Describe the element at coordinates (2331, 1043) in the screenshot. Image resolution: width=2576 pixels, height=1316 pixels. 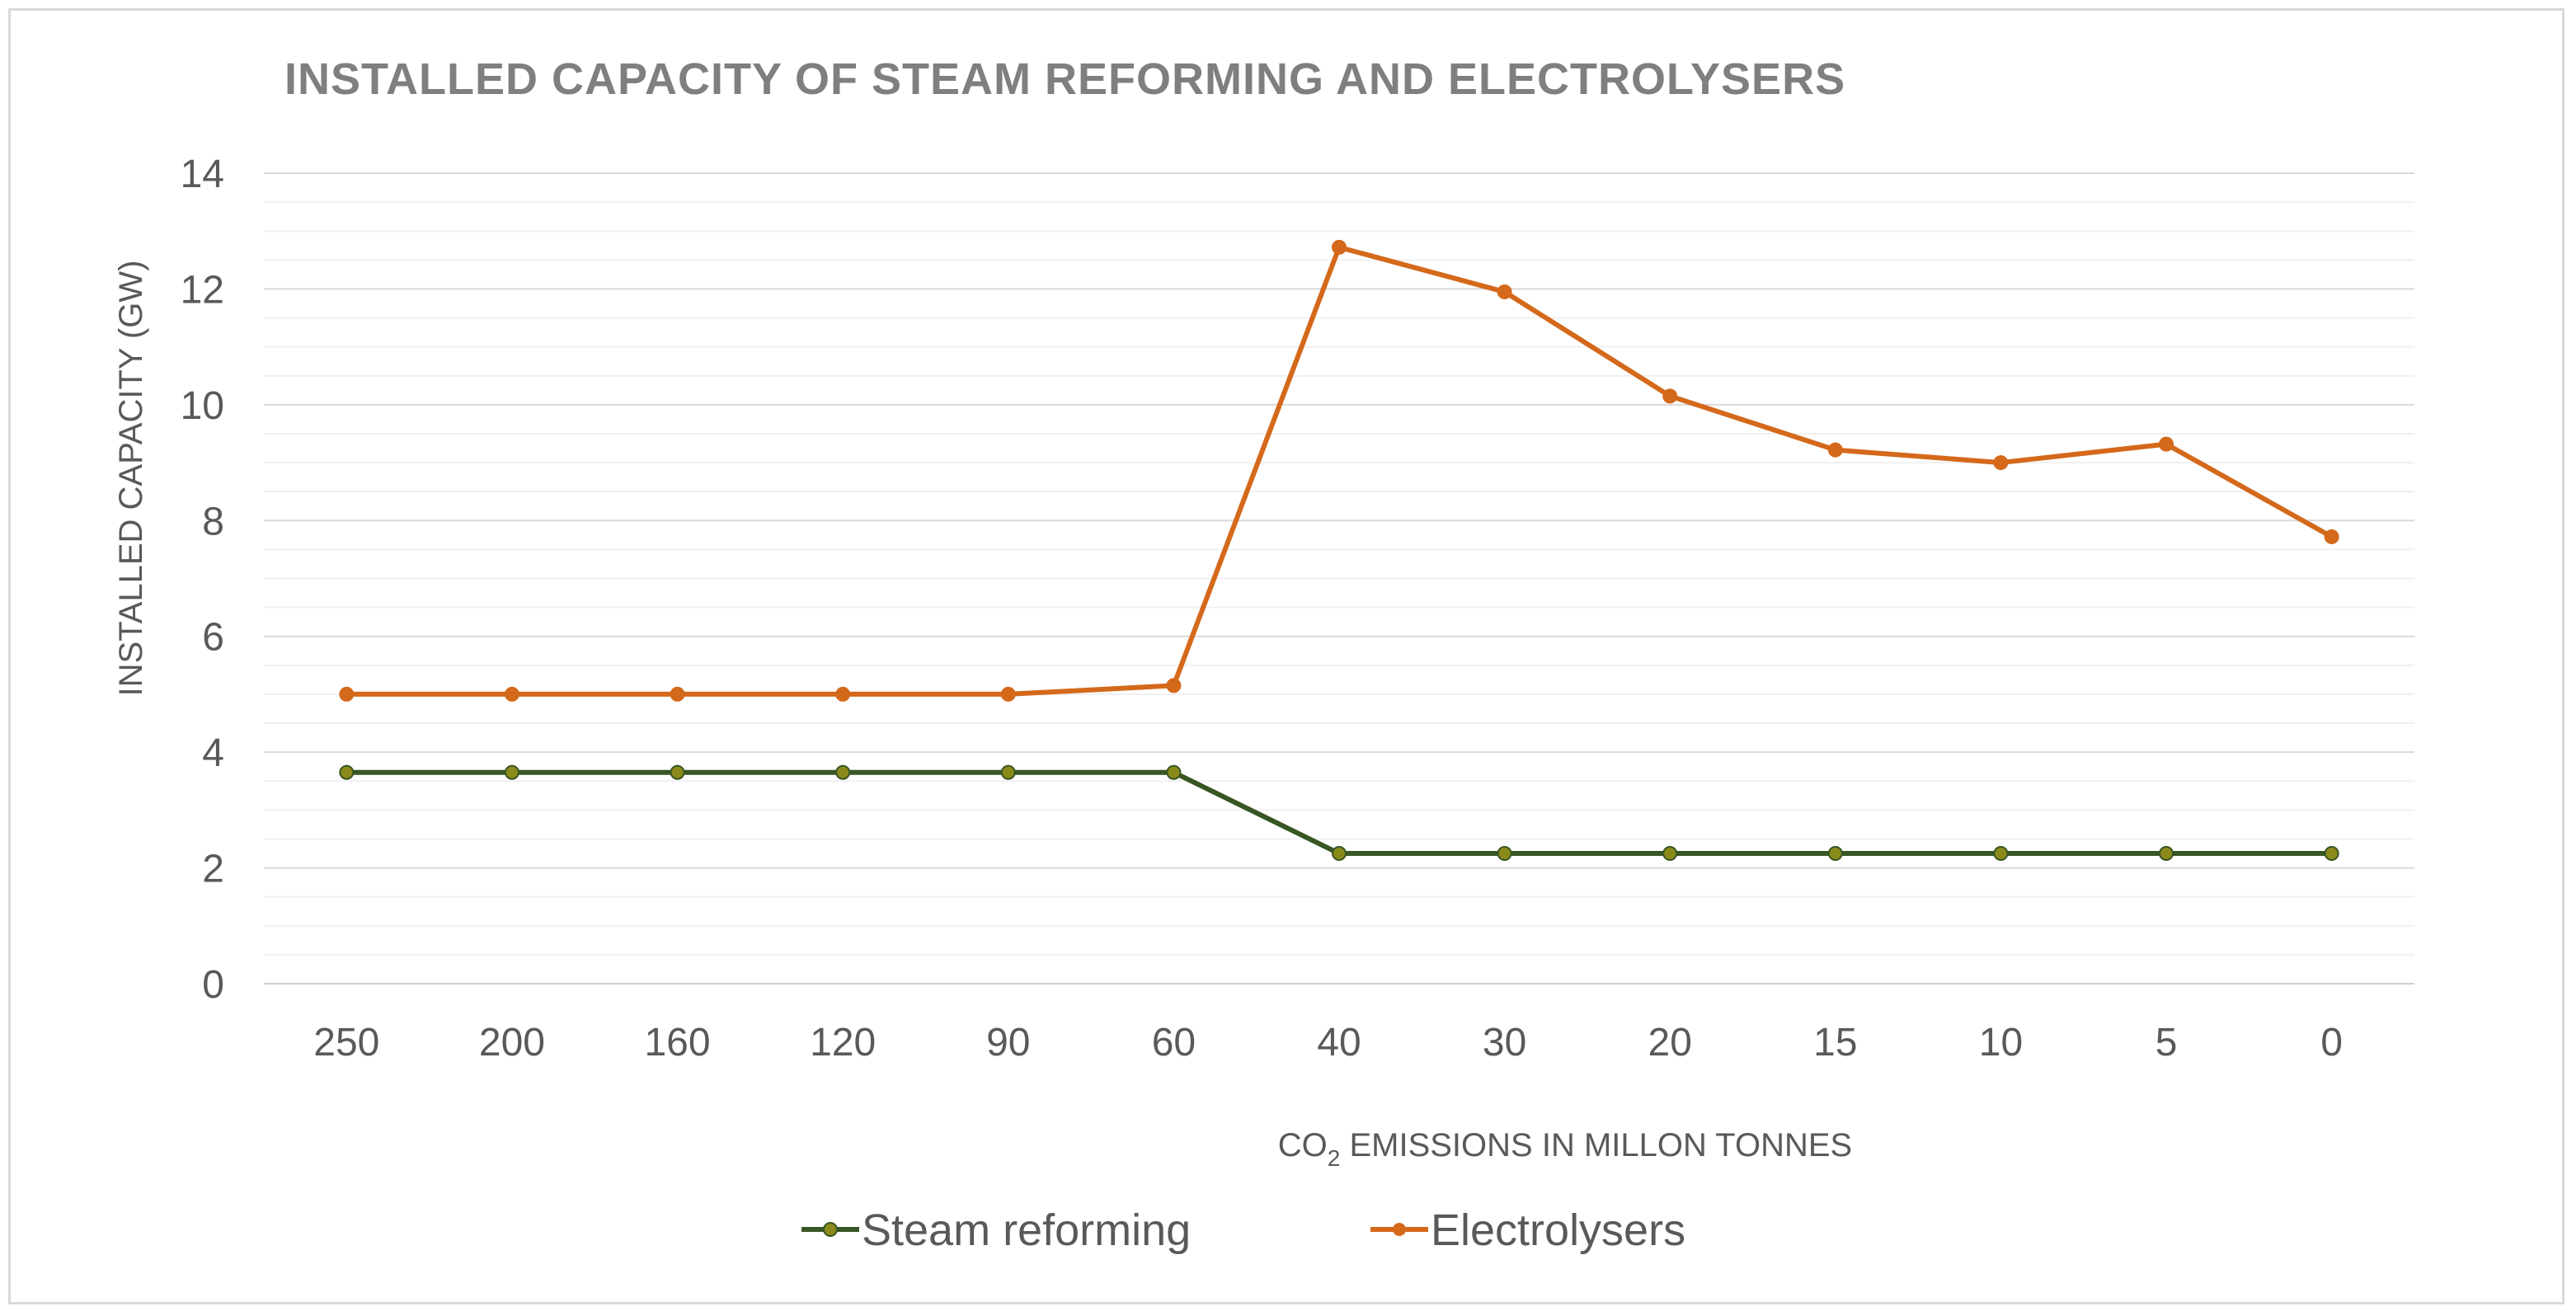
I see `x-tick-label: 0` at that location.